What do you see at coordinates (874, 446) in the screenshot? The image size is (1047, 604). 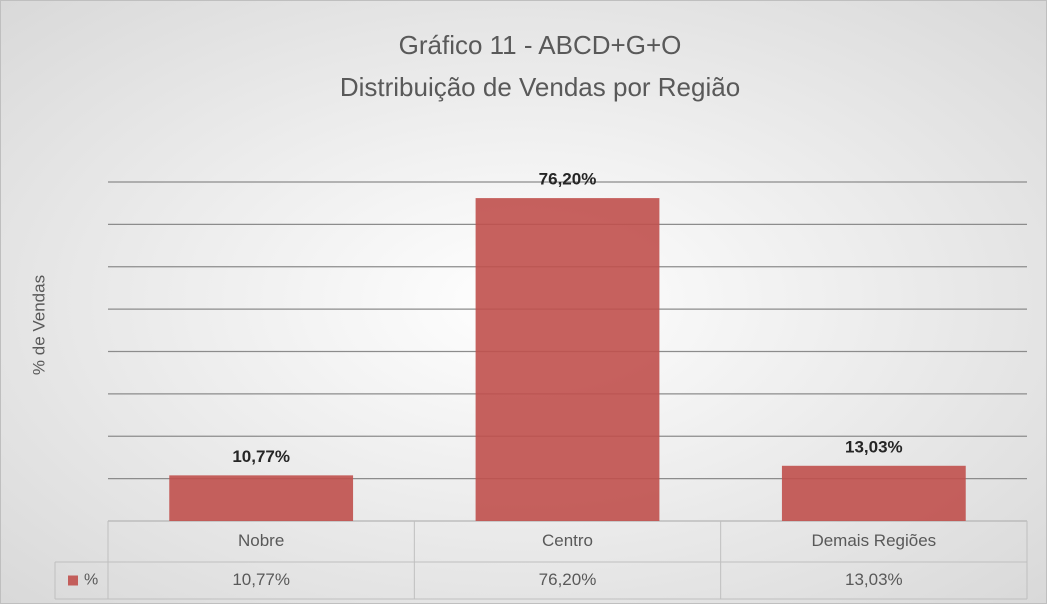 I see `data-label: 13,03%` at bounding box center [874, 446].